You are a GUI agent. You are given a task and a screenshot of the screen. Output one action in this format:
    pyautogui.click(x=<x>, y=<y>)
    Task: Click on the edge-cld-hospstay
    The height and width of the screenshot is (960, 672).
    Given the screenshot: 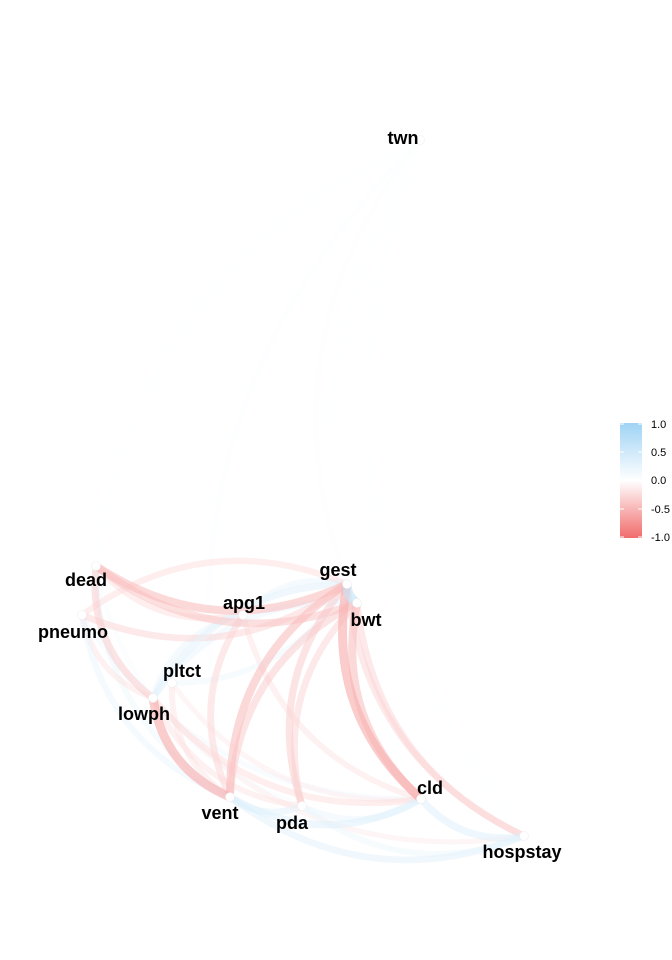 What is the action you would take?
    pyautogui.click(x=472, y=818)
    